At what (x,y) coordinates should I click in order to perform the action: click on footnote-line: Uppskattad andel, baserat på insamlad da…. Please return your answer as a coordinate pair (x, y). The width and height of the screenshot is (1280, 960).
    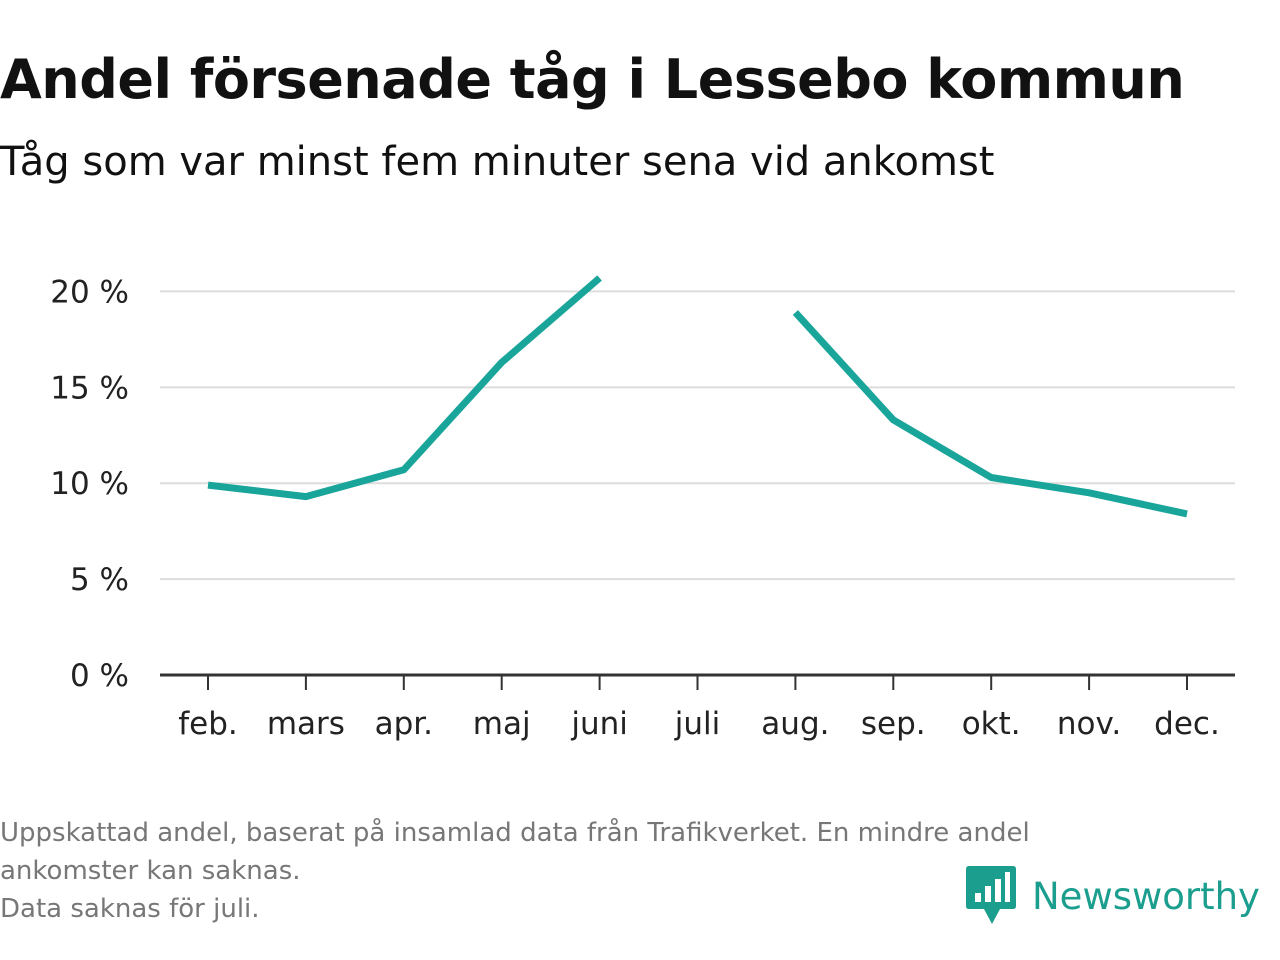
    Looking at the image, I should click on (515, 833).